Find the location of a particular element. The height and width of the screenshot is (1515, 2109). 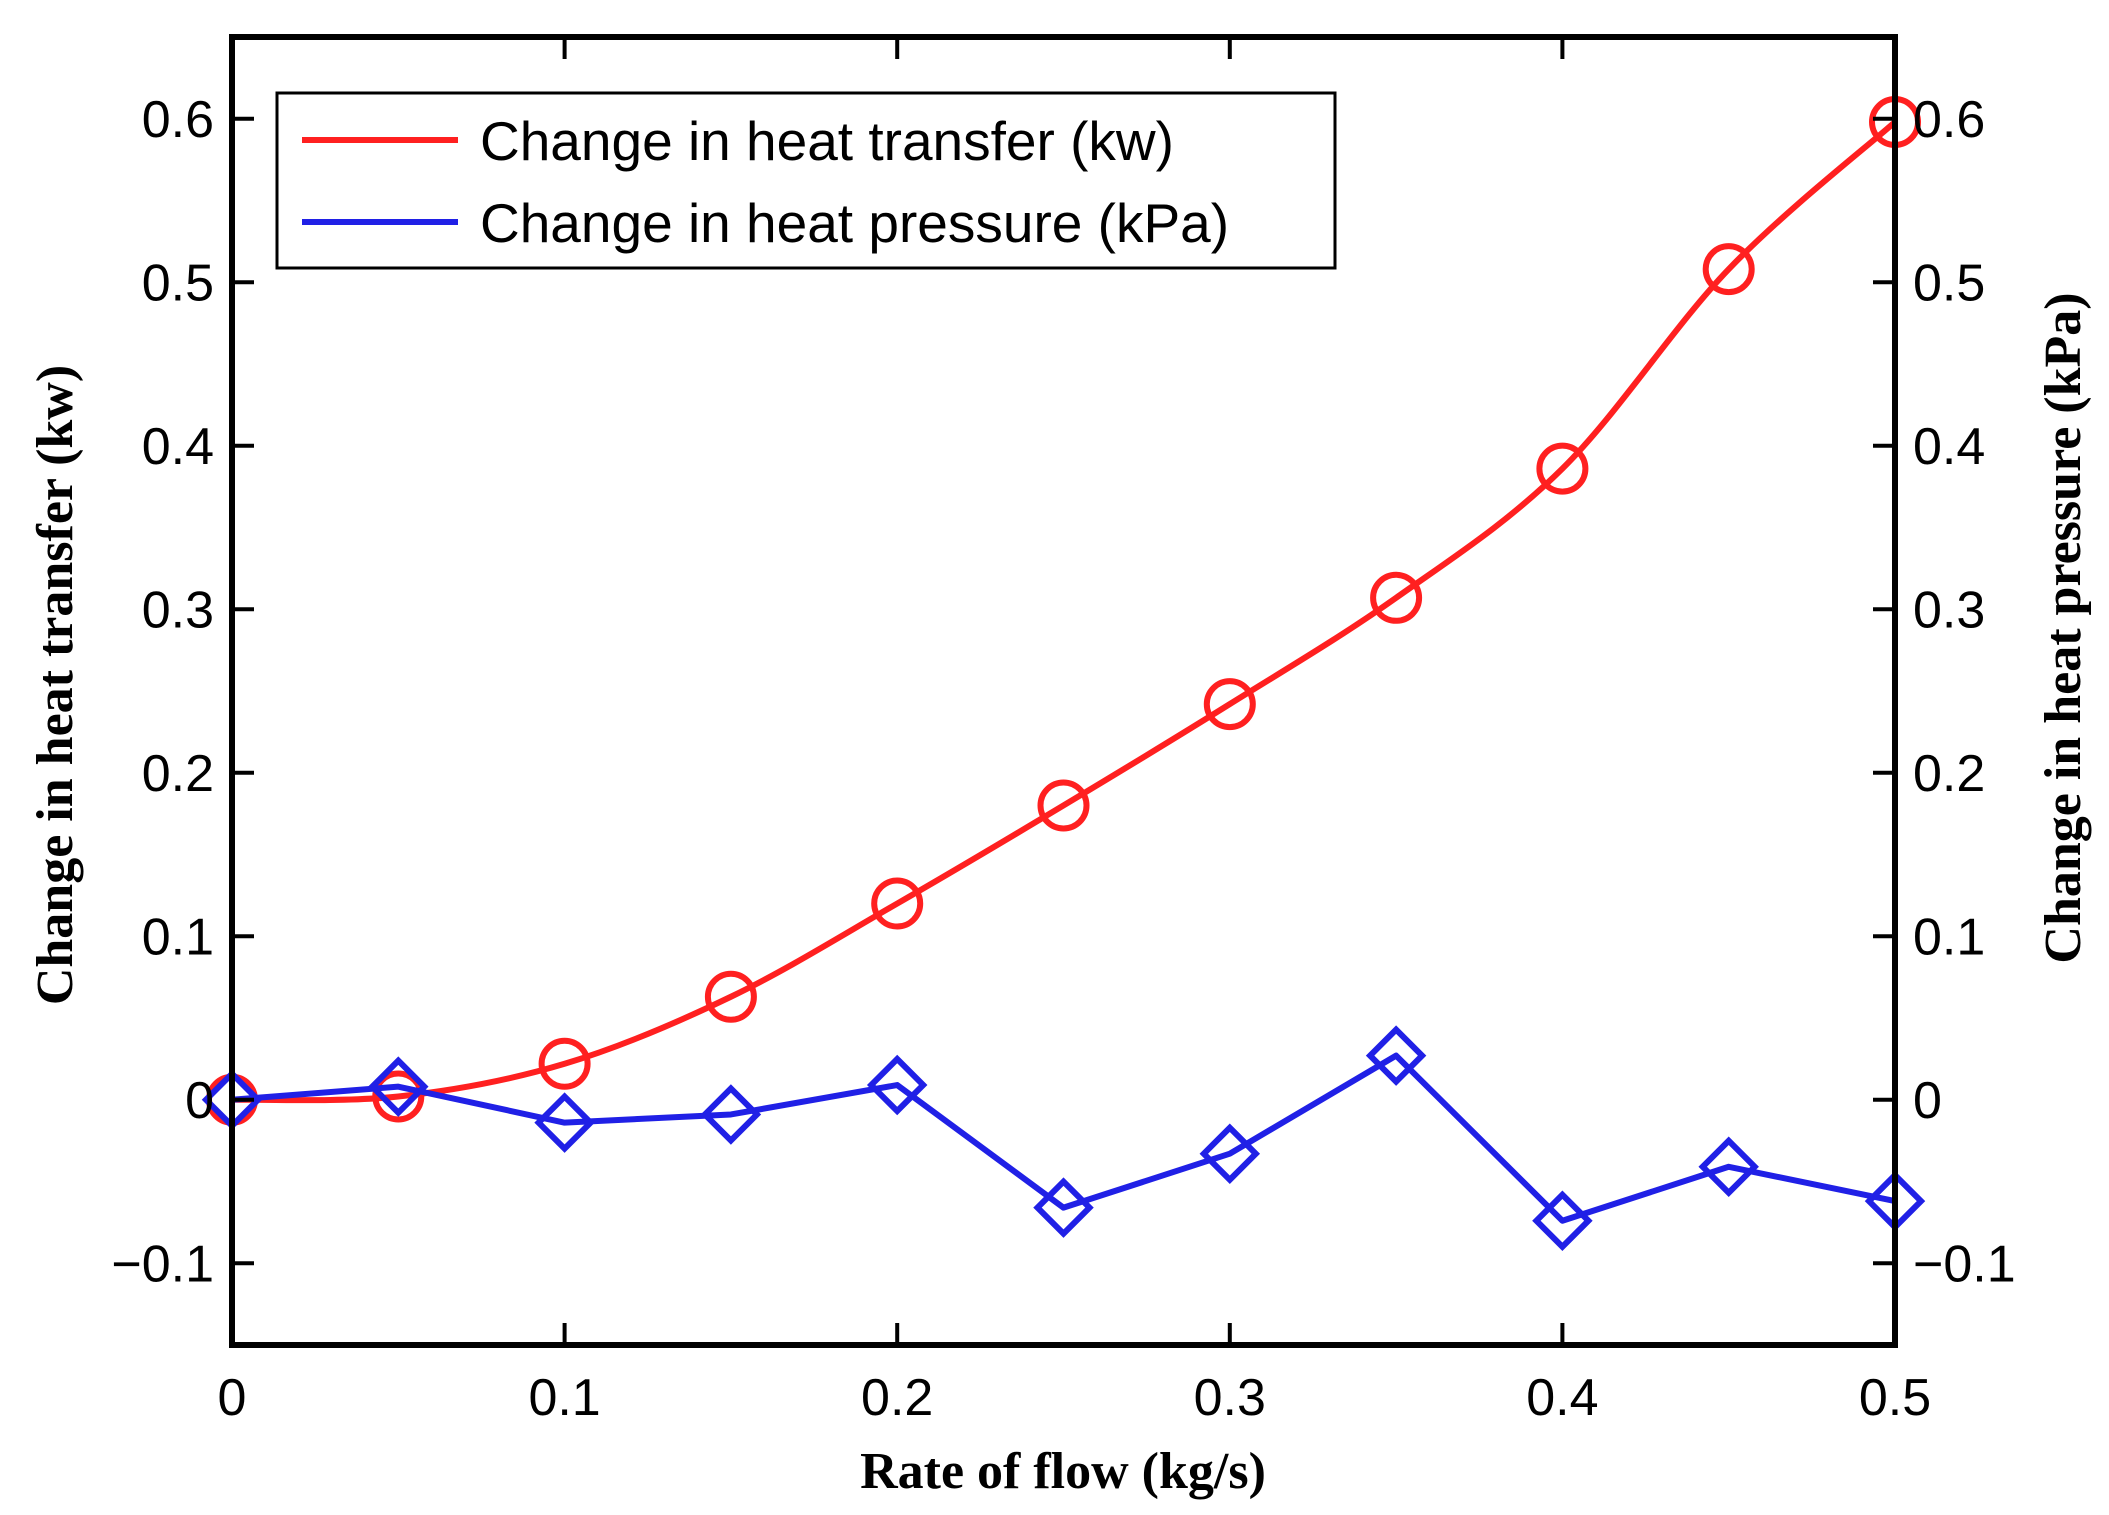

y2-tick-label: 0.3 is located at coordinates (1949, 610).